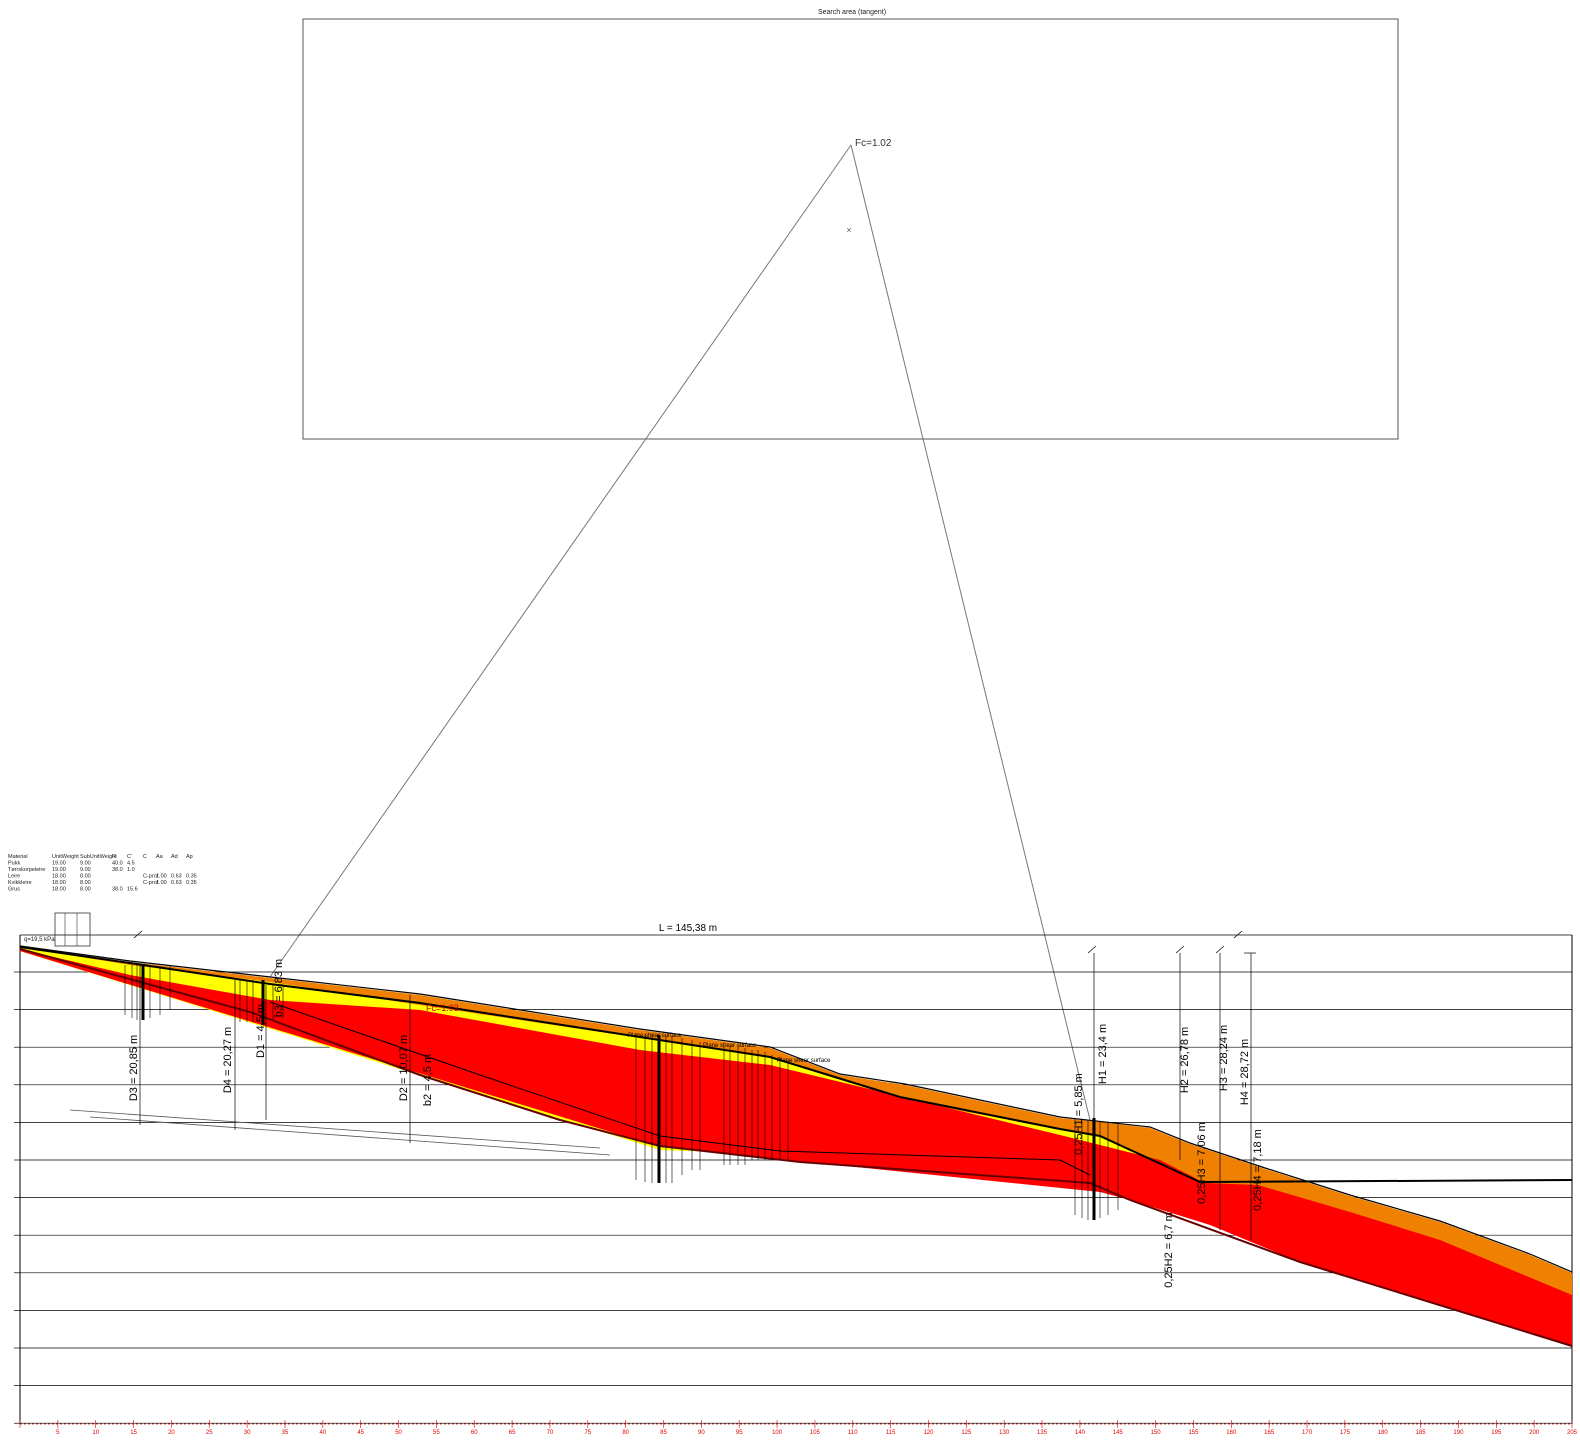  I want to click on table-header: UnitWeight, so click(65, 857).